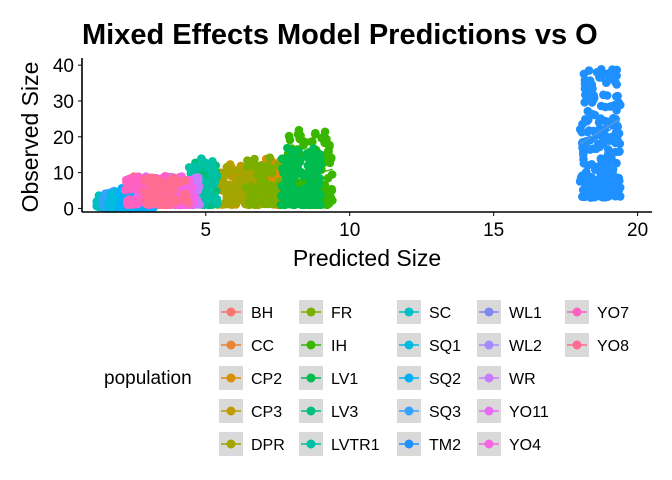 The width and height of the screenshot is (672, 480). I want to click on legend-label: FR, so click(341, 313).